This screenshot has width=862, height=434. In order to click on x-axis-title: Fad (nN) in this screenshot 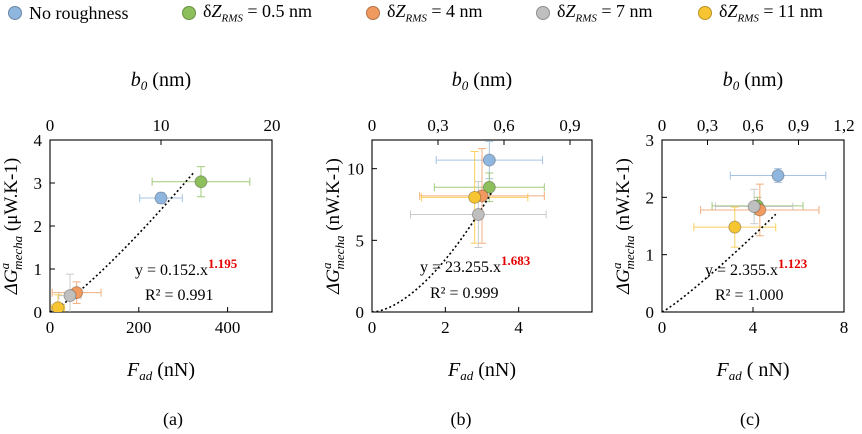, I will do `click(160, 371)`.